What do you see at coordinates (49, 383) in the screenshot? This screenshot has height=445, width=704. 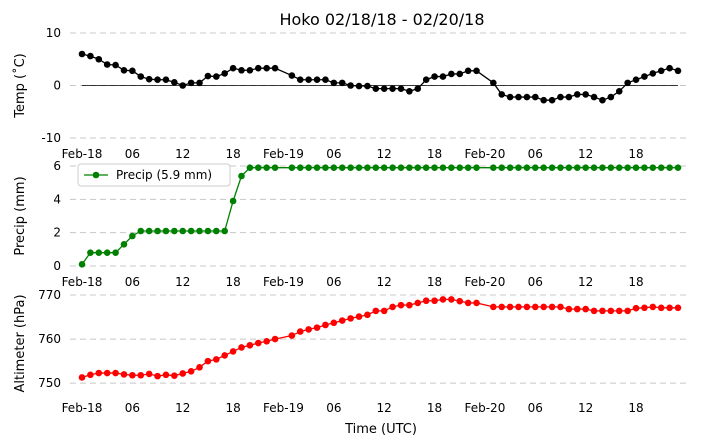 I see `y-tick-label: 750` at bounding box center [49, 383].